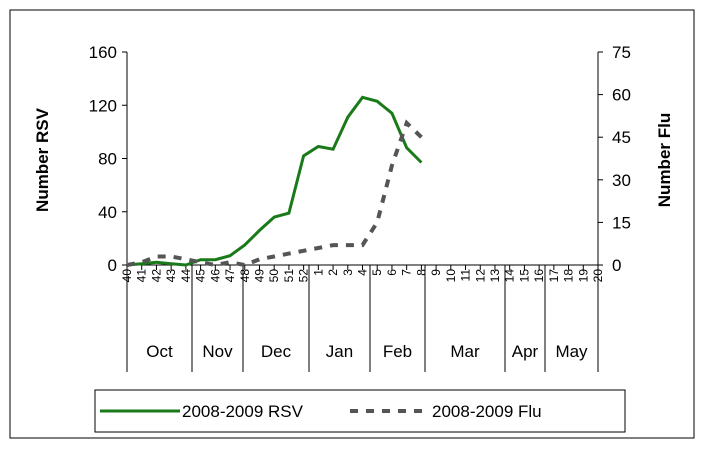  I want to click on y-tick-label: 80, so click(107, 159).